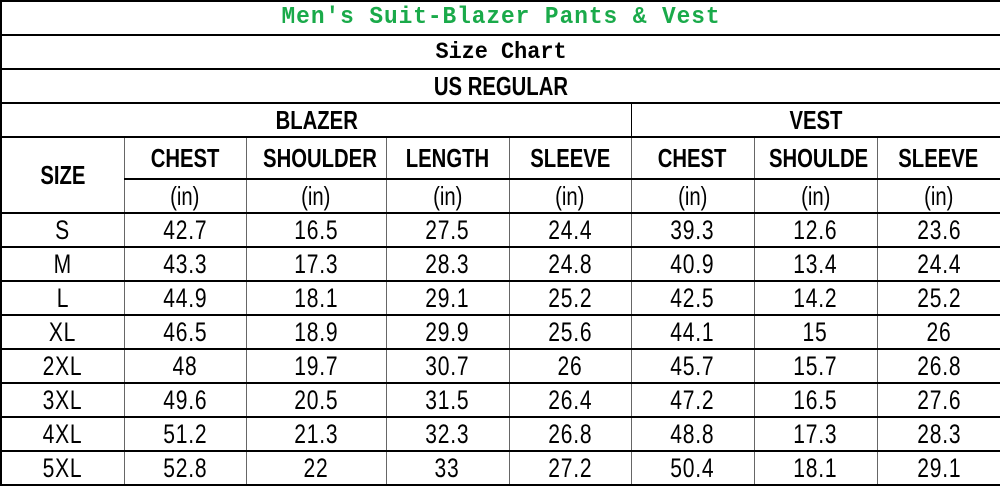 Image resolution: width=1000 pixels, height=486 pixels. Describe the element at coordinates (185, 434) in the screenshot. I see `measurement-cell: 51.2` at that location.